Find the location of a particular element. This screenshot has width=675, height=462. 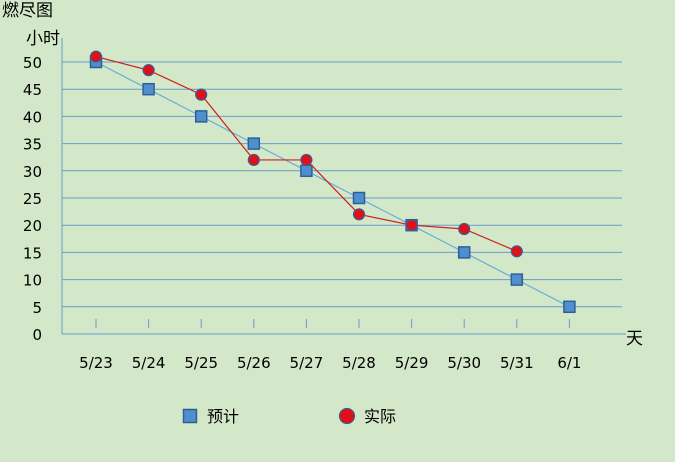

y-tick-label: 5 is located at coordinates (37, 308).